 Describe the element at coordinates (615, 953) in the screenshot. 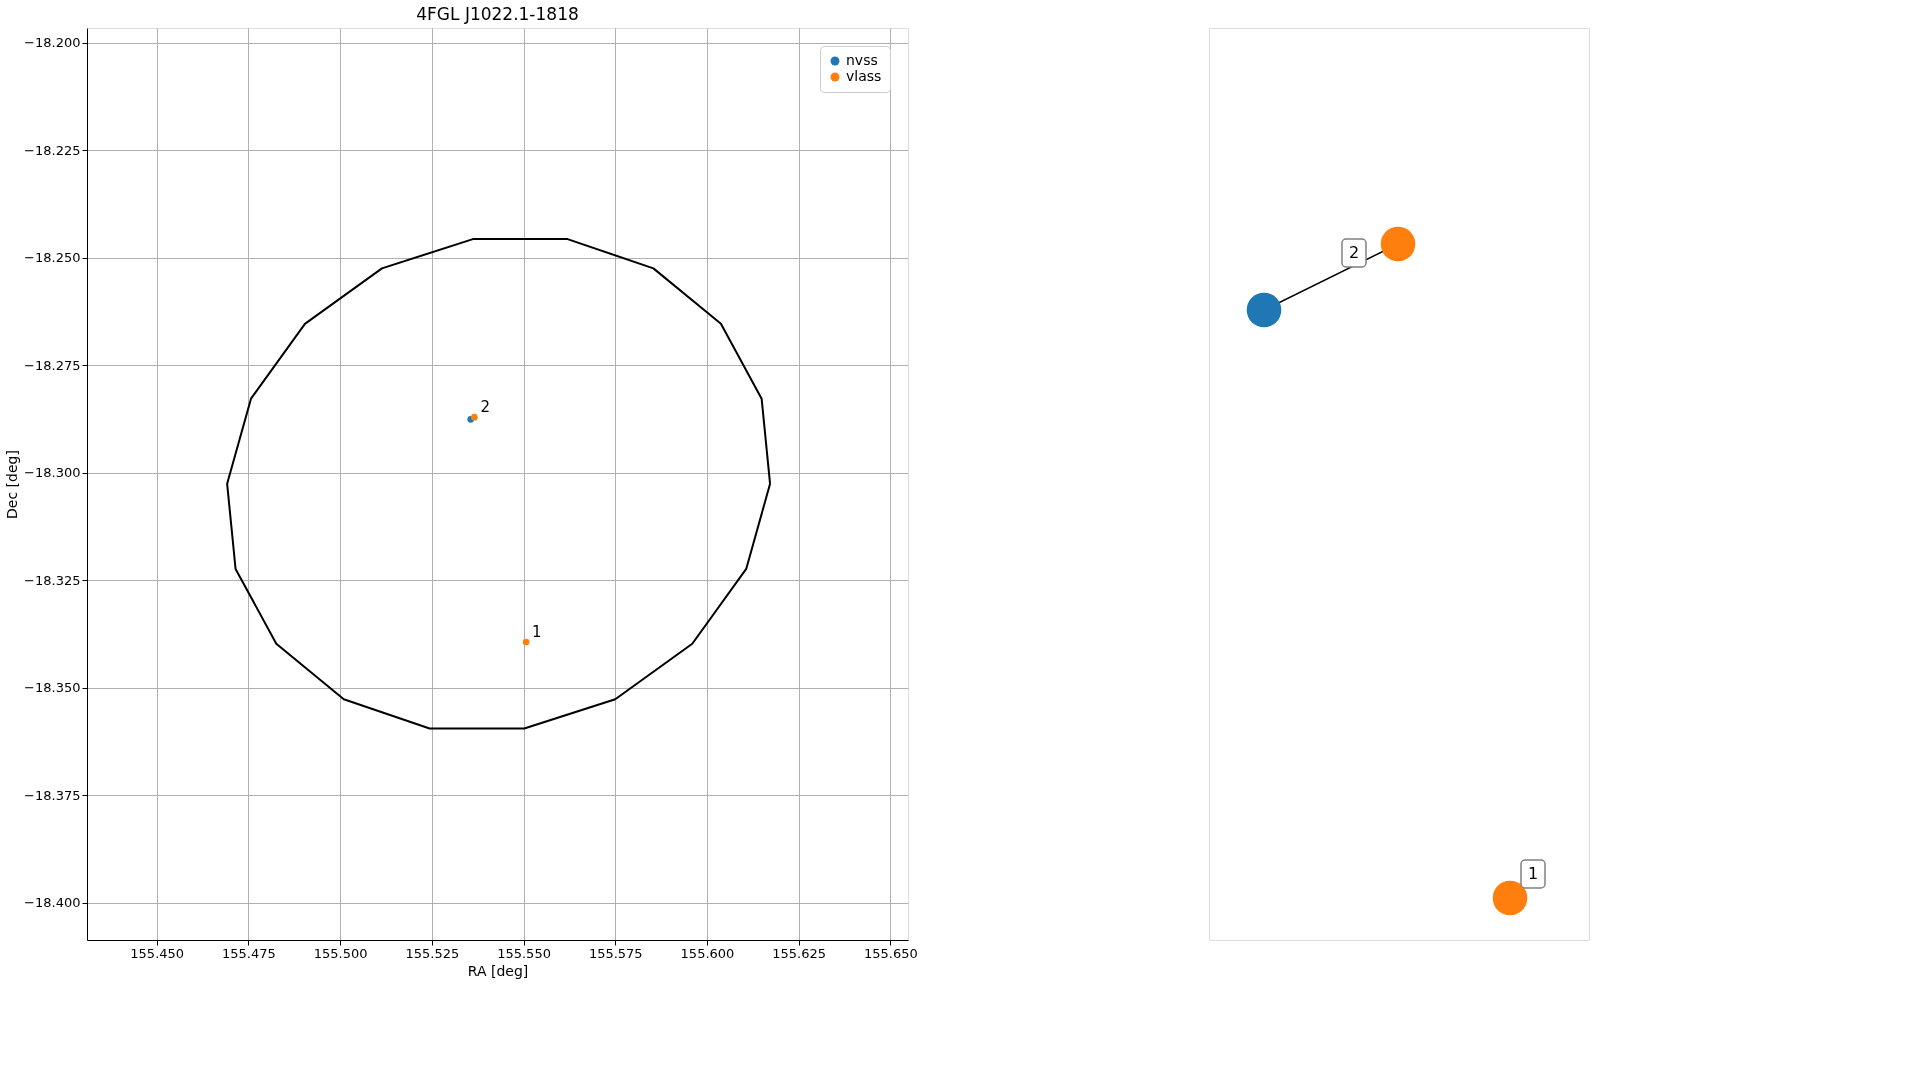

I see `x-tick-label: 155.575` at that location.